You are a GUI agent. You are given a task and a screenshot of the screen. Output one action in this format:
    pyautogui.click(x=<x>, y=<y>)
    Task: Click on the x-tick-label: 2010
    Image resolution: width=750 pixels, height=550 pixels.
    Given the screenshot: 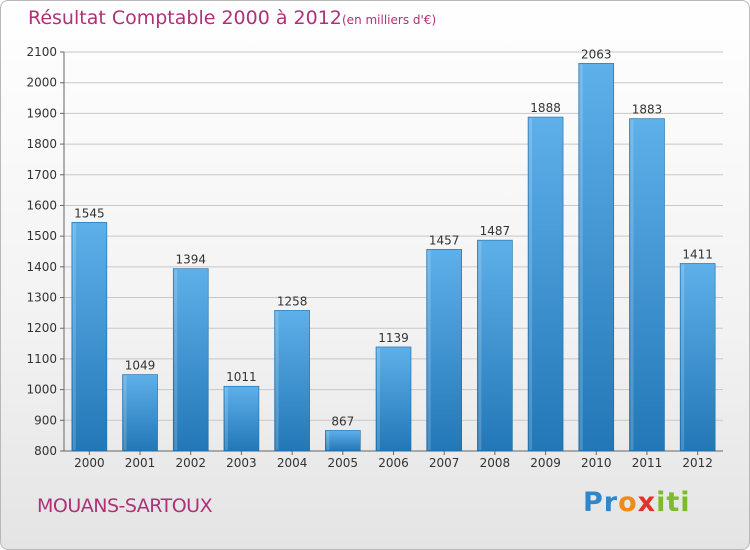 What is the action you would take?
    pyautogui.click(x=596, y=463)
    